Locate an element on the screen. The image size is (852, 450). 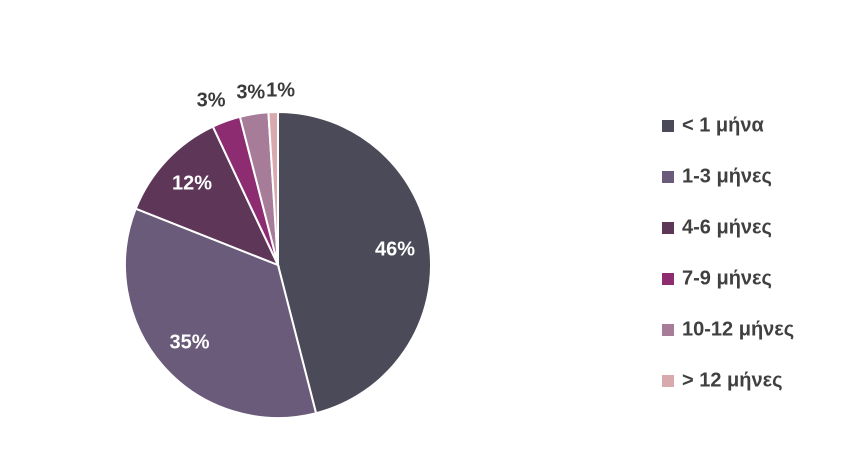
legend-label: 4-6 μήνες is located at coordinates (727, 227).